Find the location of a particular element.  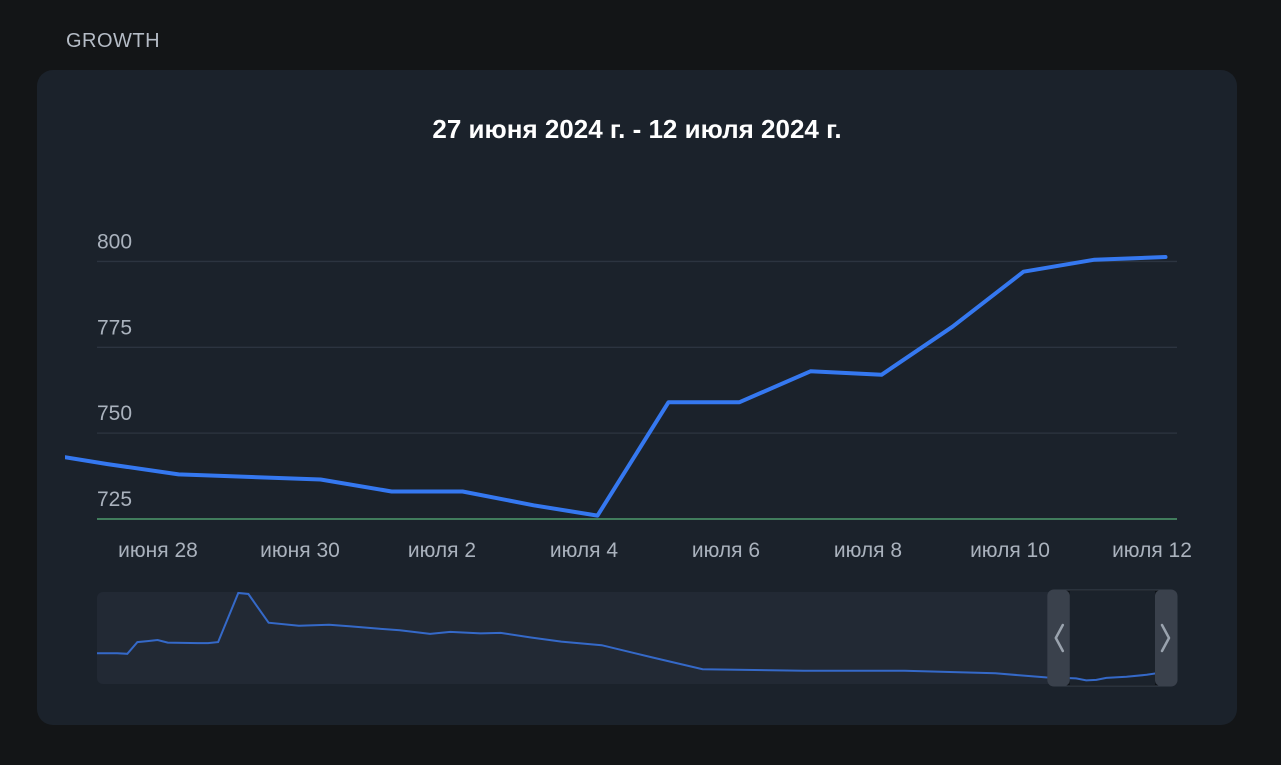

x-tick-label: июля 12 is located at coordinates (1152, 550).